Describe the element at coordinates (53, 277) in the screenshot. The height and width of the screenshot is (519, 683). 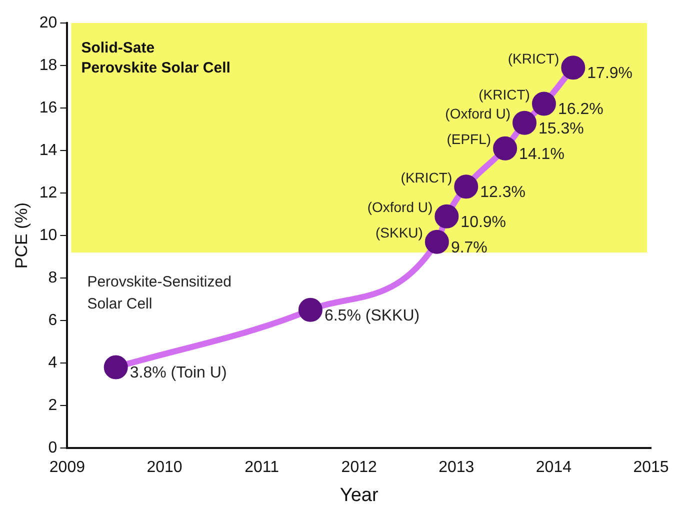
I see `y-tick-label: 8` at that location.